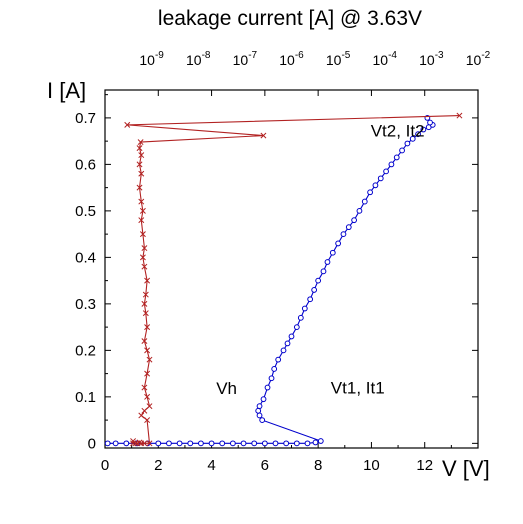 The height and width of the screenshot is (524, 523). Describe the element at coordinates (85, 211) in the screenshot. I see `y-tick-label: 0.5` at that location.